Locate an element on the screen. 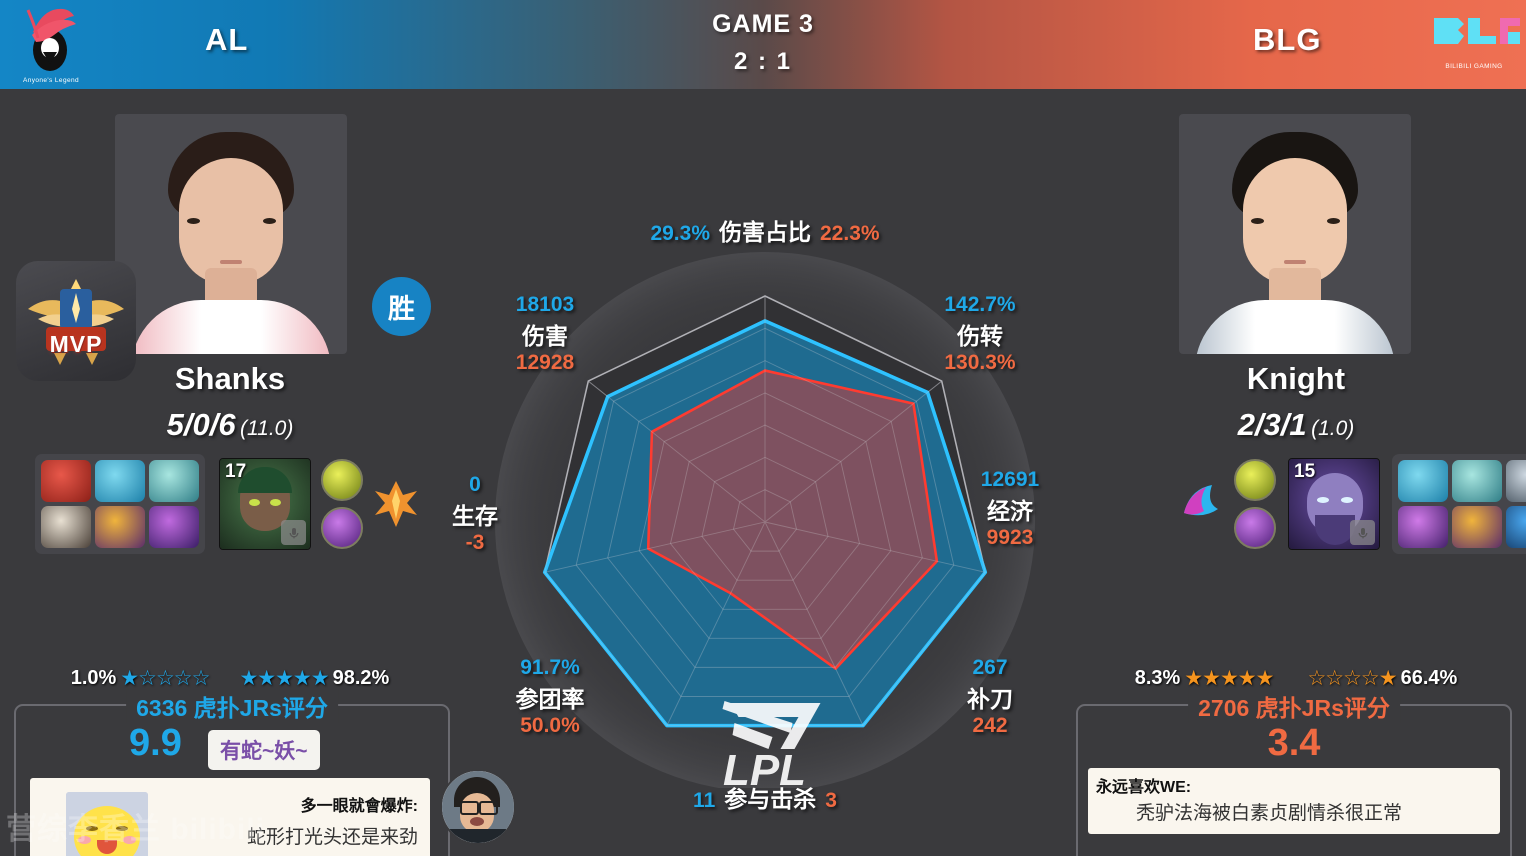  left-gear-row: 17 is located at coordinates (227, 504).